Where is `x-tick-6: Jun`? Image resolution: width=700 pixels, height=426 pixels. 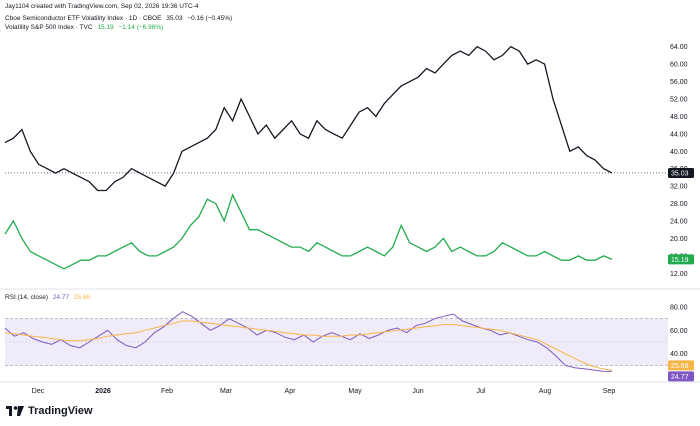
x-tick-6: Jun is located at coordinates (417, 391).